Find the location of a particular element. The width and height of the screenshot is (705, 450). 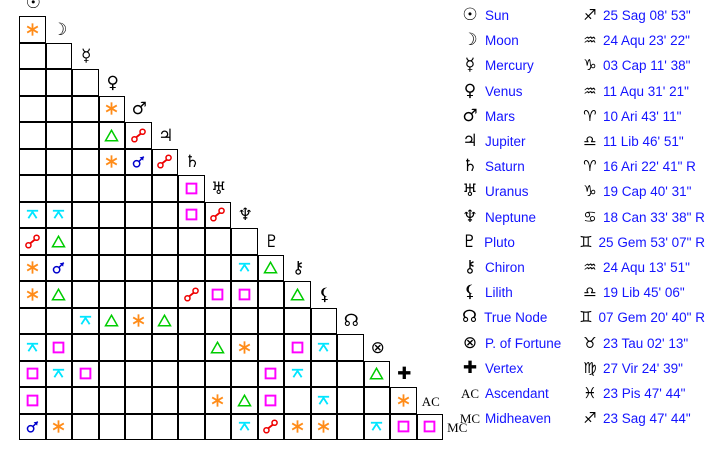

aspect-cell-fortune-mars is located at coordinates (138, 347).